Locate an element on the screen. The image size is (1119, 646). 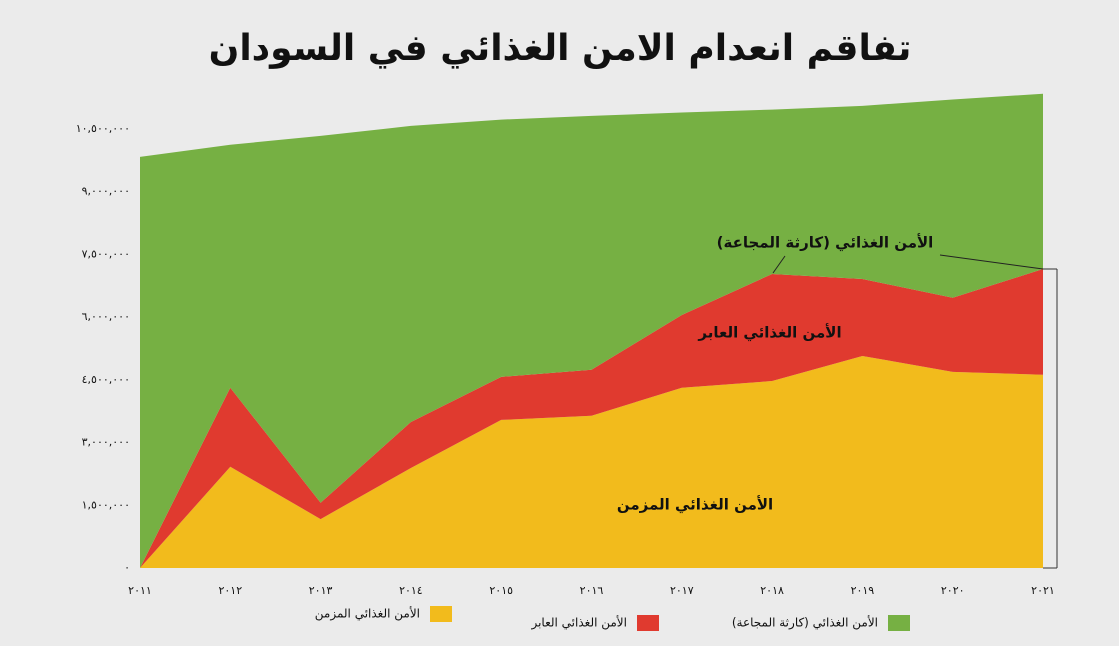
chart-title: تفاقم انعدام الامن الغذائي في السودان is located at coordinates (560, 48).